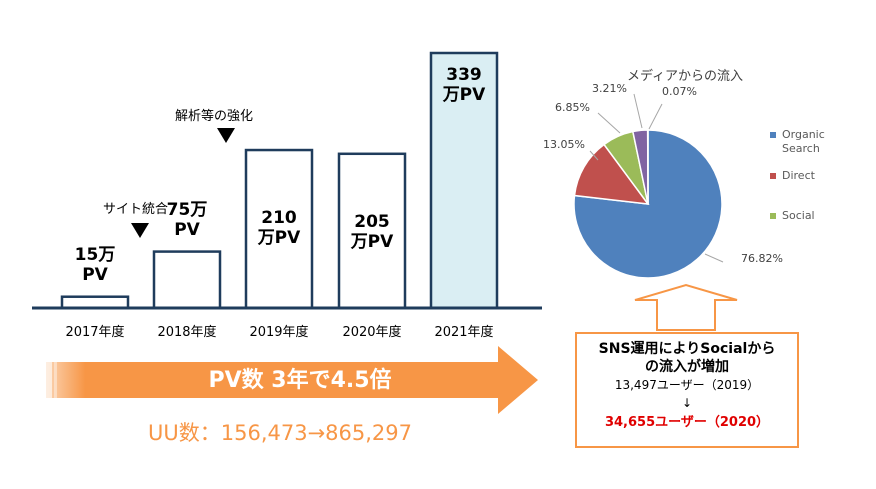 The height and width of the screenshot is (489, 876). What do you see at coordinates (564, 144) in the screenshot?
I see `pie-data-label: 13.05%` at bounding box center [564, 144].